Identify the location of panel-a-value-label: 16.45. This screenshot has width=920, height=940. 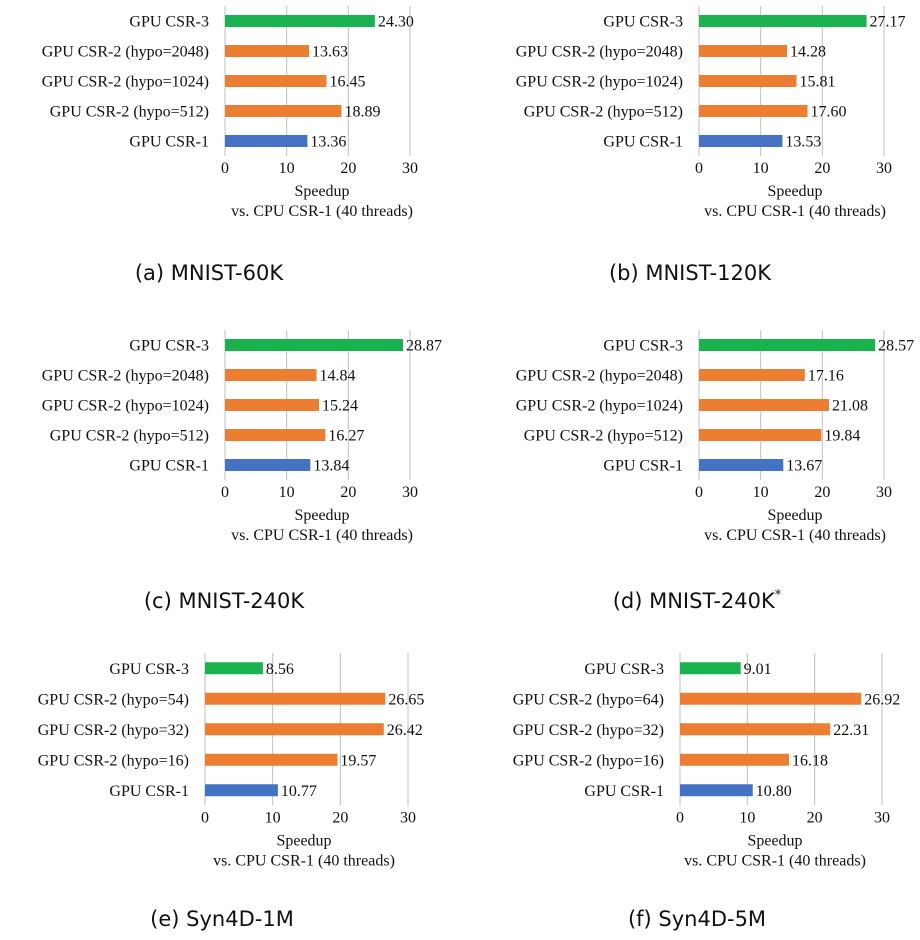
(347, 82).